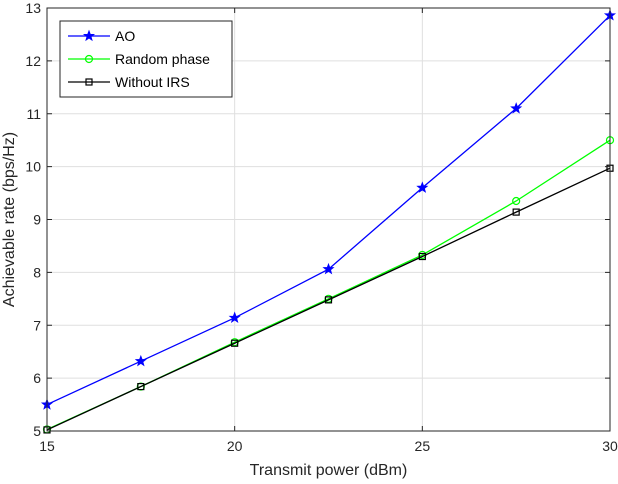 The image size is (618, 484). I want to click on legend-label: Random phase, so click(162, 59).